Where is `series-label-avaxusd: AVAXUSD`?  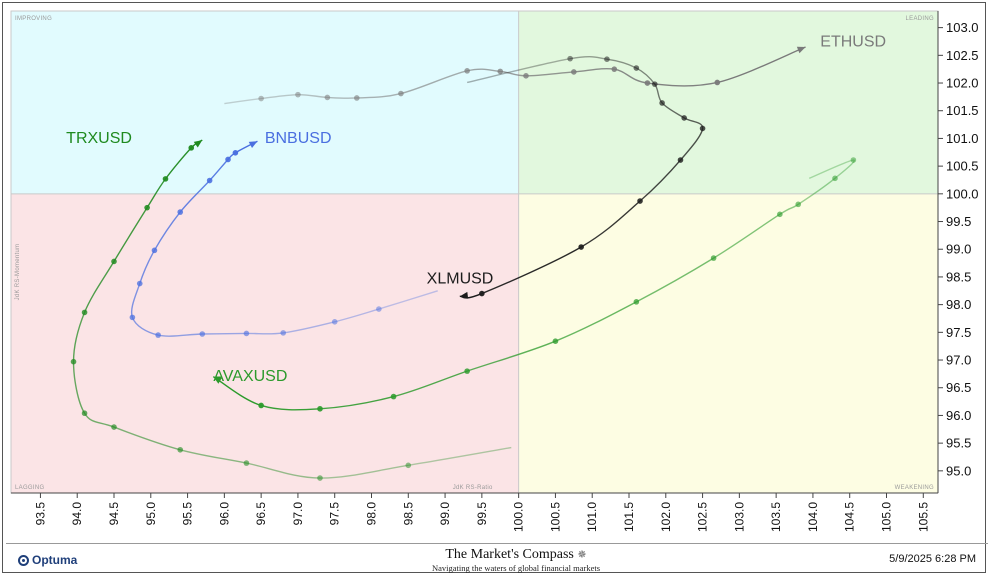 series-label-avaxusd: AVAXUSD is located at coordinates (250, 376).